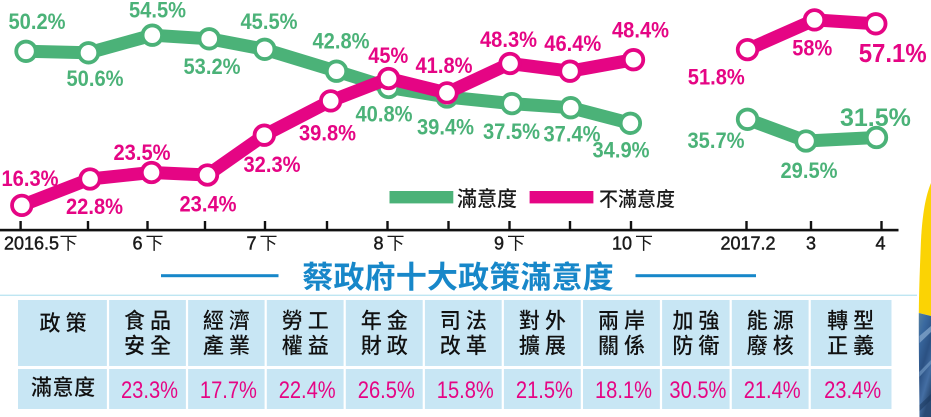  I want to click on svg-text: 37.4%, so click(572, 134).